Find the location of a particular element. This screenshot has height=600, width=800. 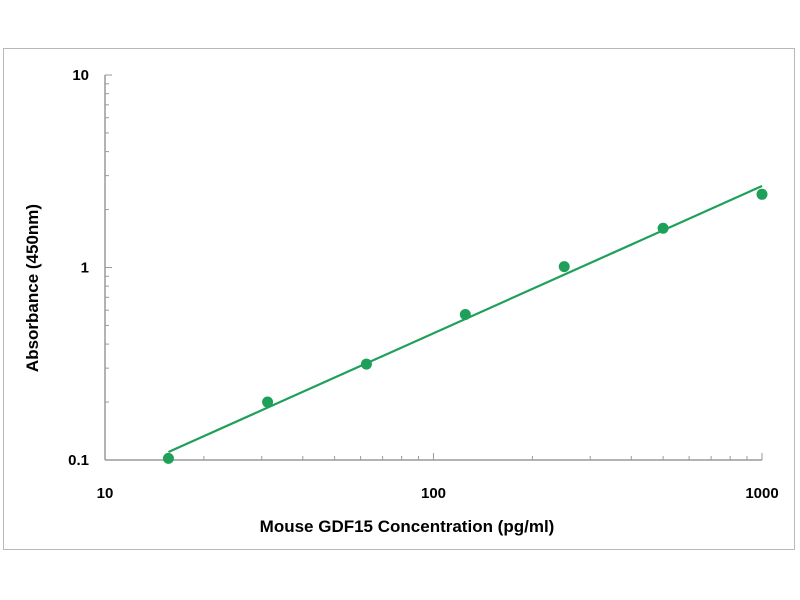

y-tick-label: 1 is located at coordinates (85, 268).